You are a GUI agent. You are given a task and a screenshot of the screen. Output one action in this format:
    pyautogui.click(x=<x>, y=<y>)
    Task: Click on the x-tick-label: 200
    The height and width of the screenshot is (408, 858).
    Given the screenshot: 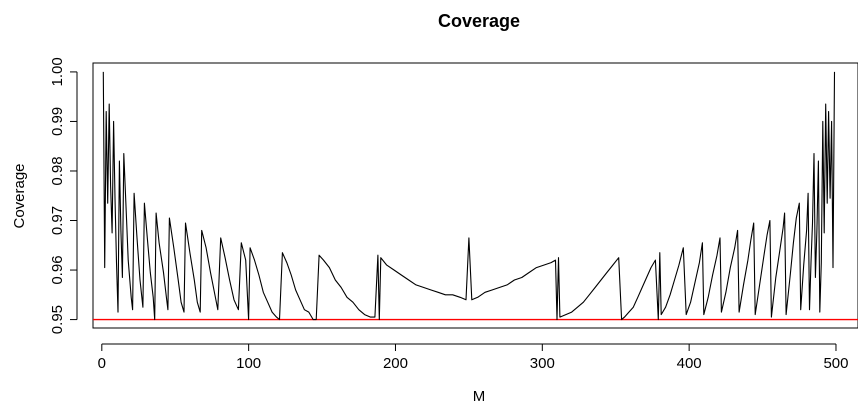 What is the action you would take?
    pyautogui.click(x=395, y=363)
    